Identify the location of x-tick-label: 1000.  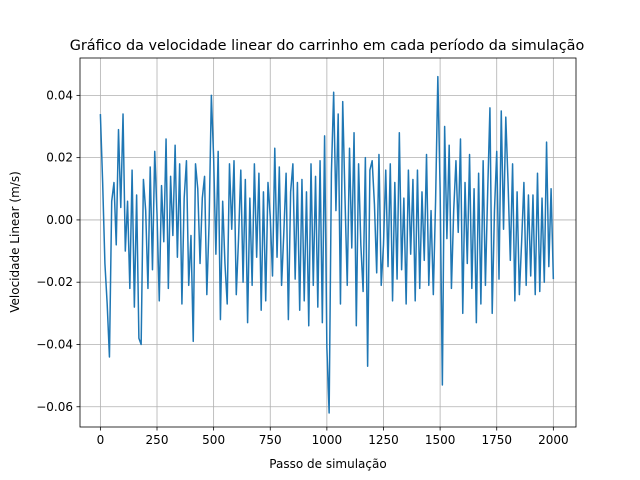
(327, 440).